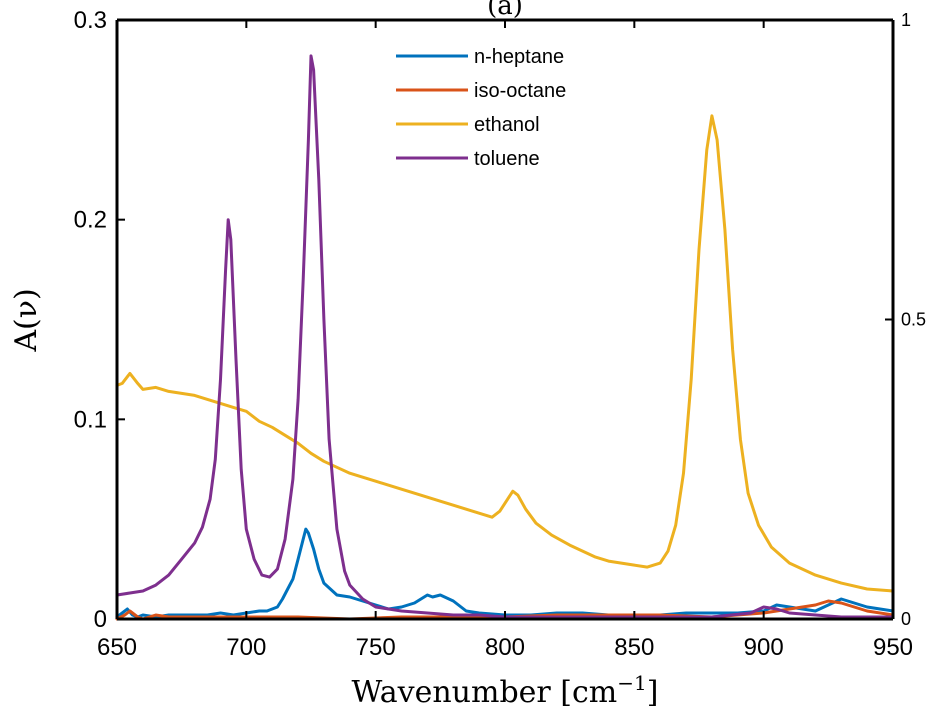  What do you see at coordinates (90, 20) in the screenshot?
I see `y-tick-label: 0.3` at bounding box center [90, 20].